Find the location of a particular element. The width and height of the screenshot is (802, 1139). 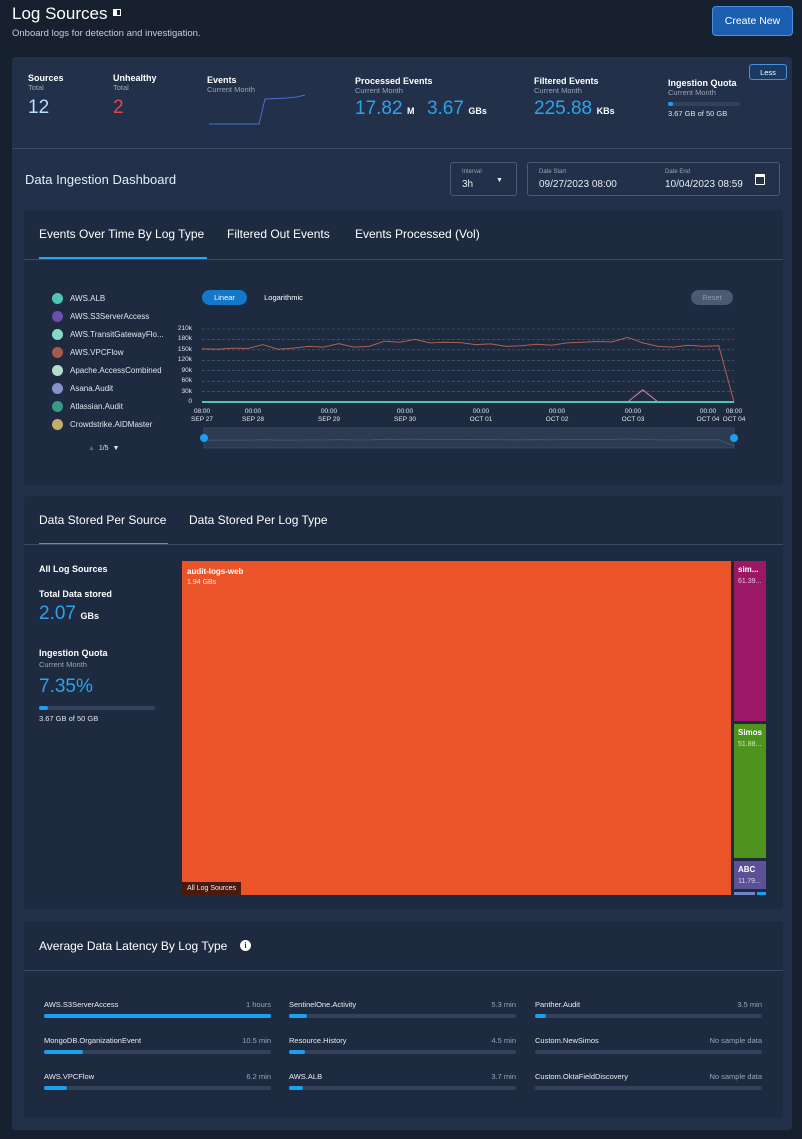

legend-item: AWS.ALB is located at coordinates (108, 298).